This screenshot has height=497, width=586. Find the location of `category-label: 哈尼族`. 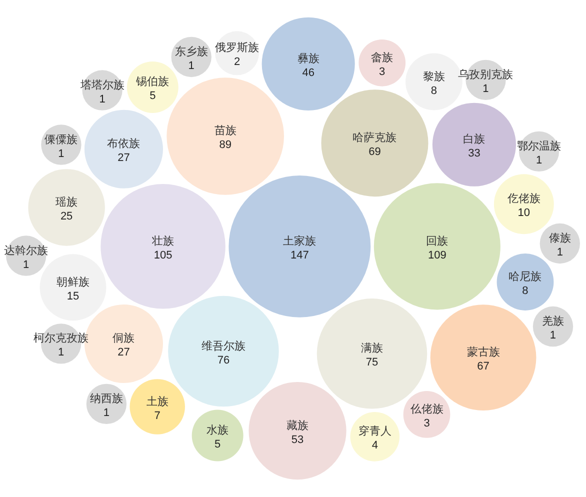

category-label: 哈尼族 is located at coordinates (525, 277).